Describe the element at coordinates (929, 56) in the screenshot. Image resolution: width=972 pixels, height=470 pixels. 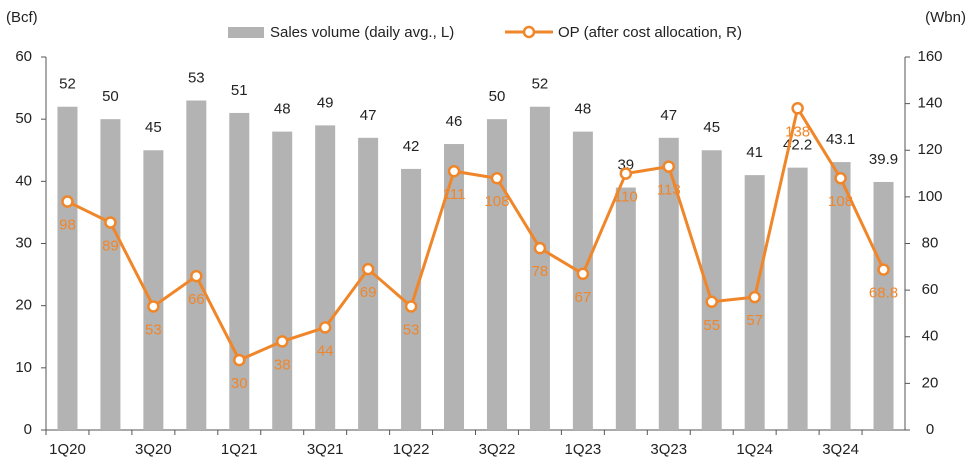
I see `y2-tick-label: 160` at that location.